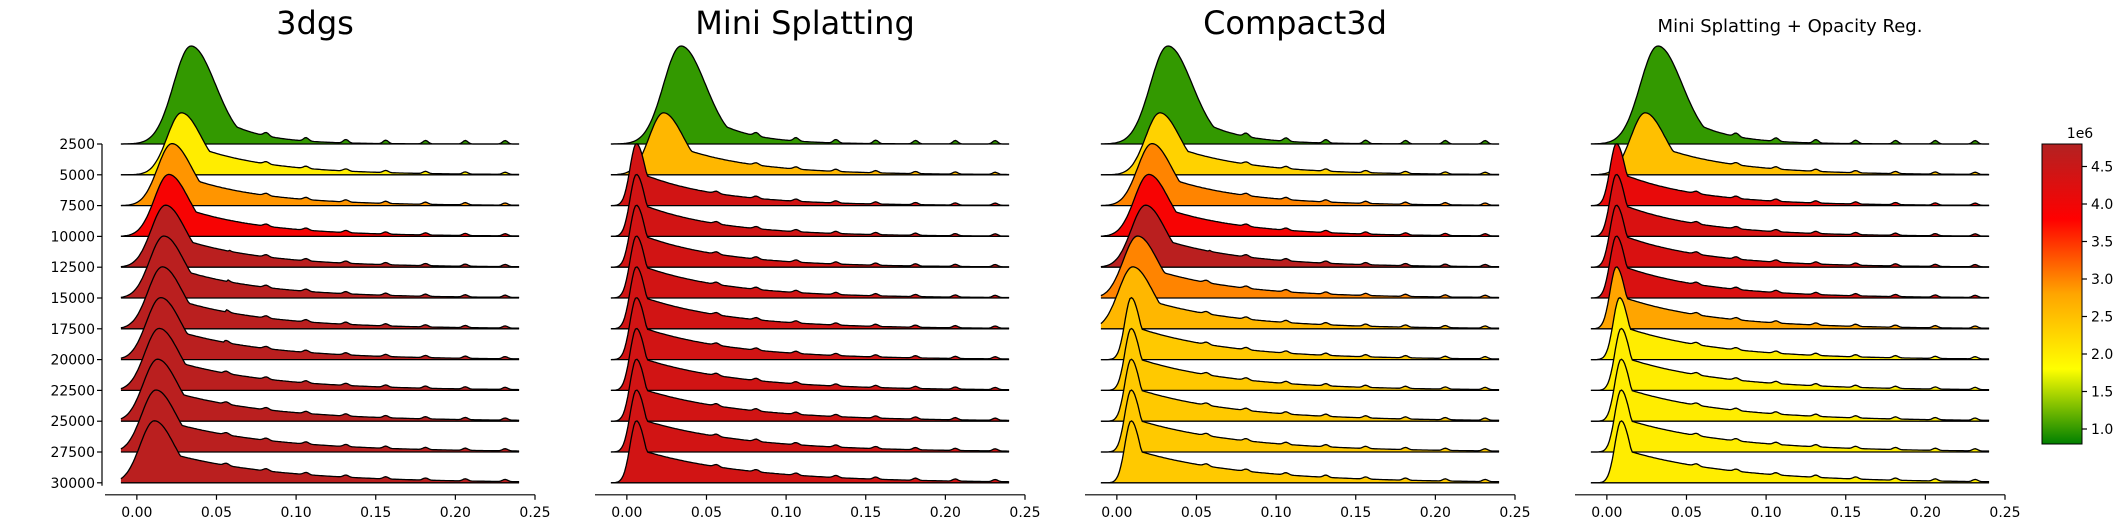 The height and width of the screenshot is (519, 2128). What do you see at coordinates (72, 453) in the screenshot?
I see `y-tick-label: 27500` at bounding box center [72, 453].